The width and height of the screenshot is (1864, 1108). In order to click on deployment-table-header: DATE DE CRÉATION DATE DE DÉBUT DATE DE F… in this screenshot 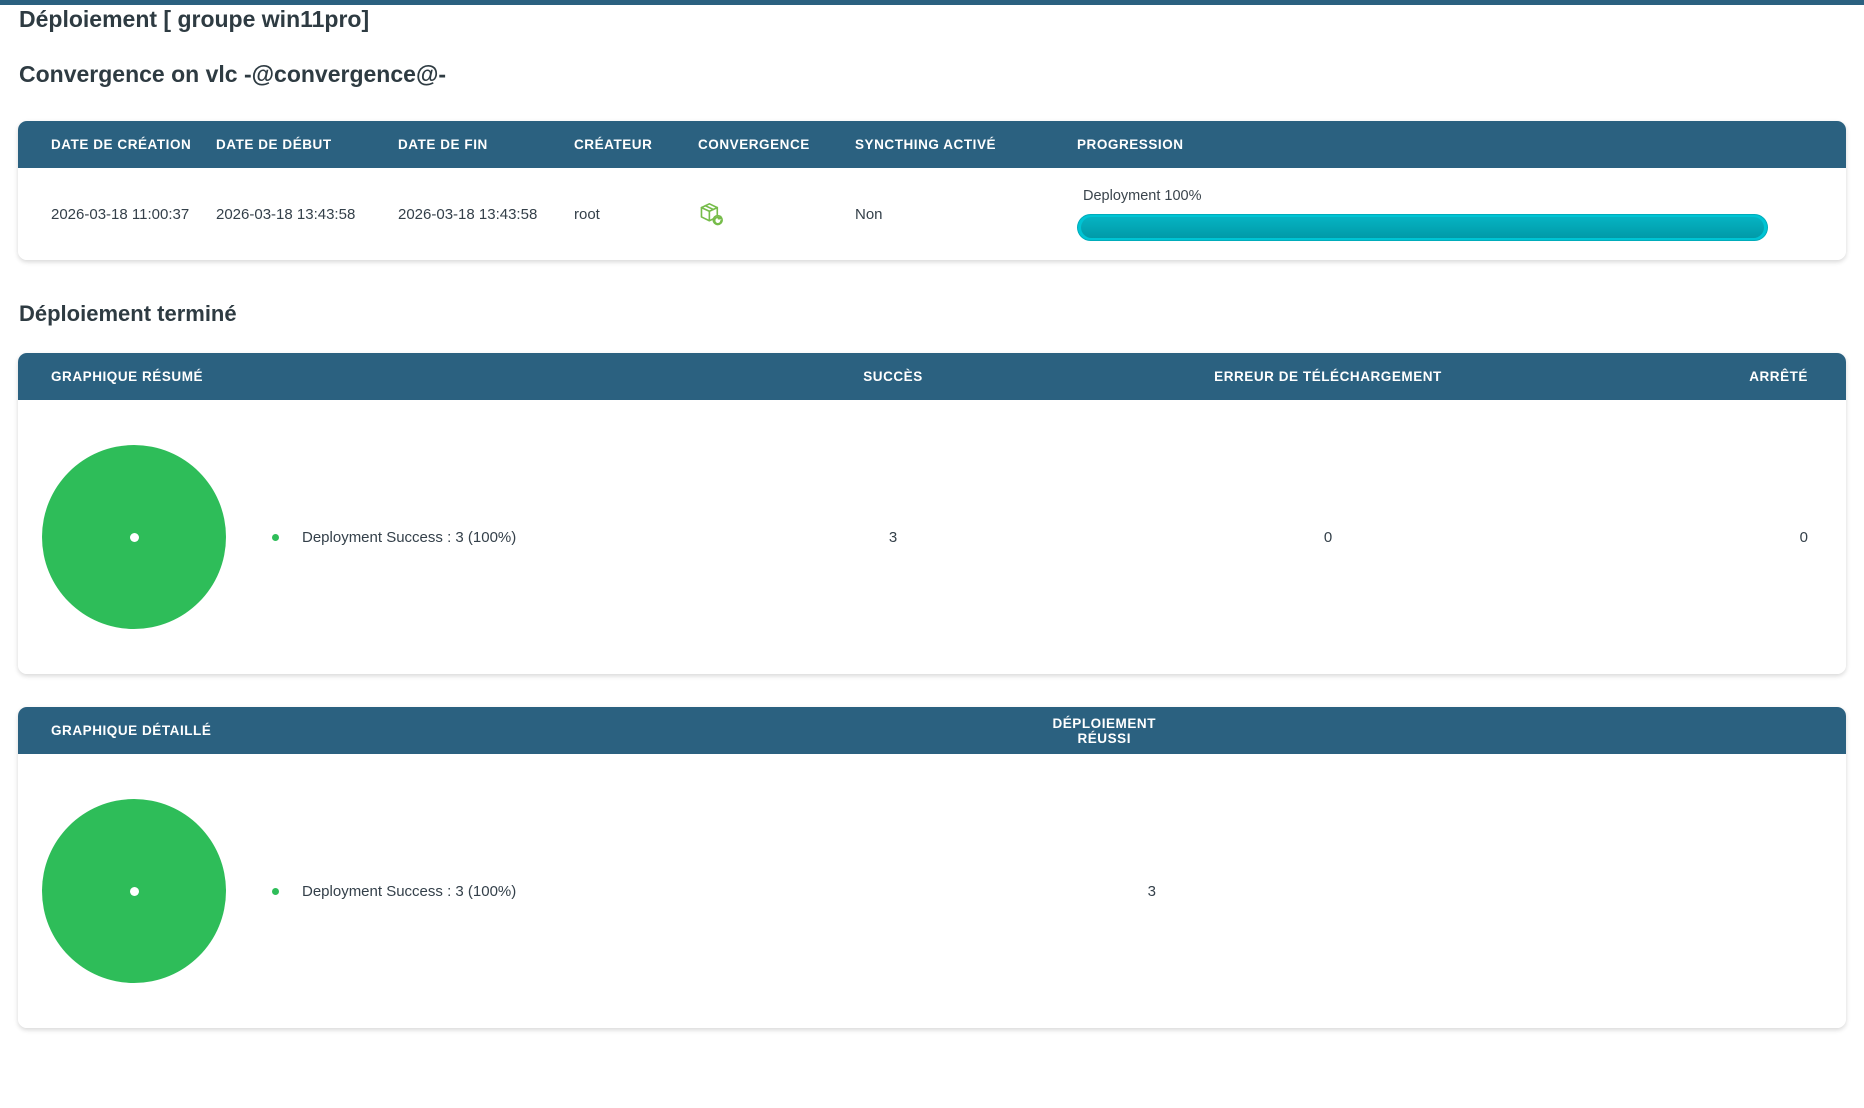, I will do `click(932, 144)`.